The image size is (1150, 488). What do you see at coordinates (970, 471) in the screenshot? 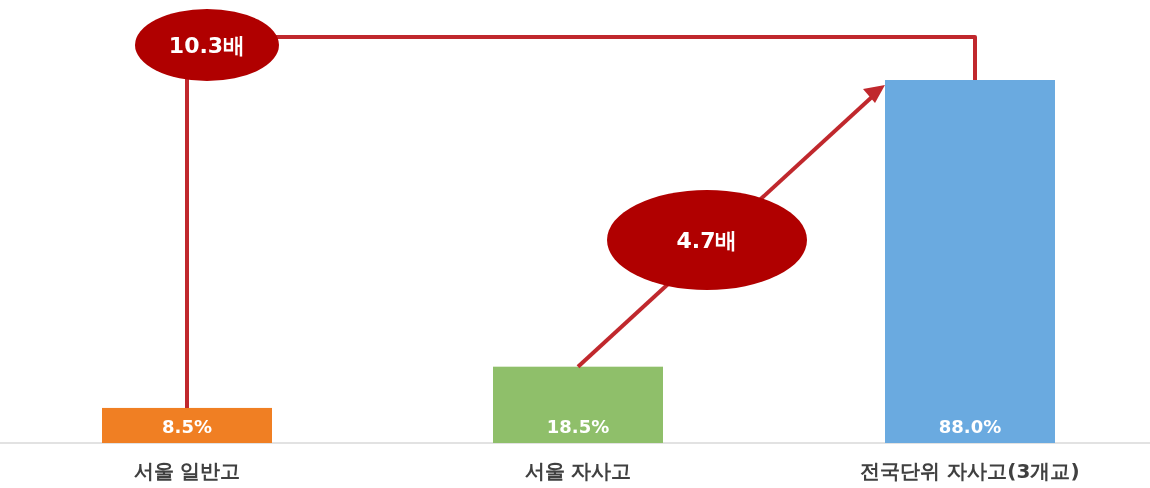
I see `x-tick-label: 전국단위 자사고(3개교)` at bounding box center [970, 471].